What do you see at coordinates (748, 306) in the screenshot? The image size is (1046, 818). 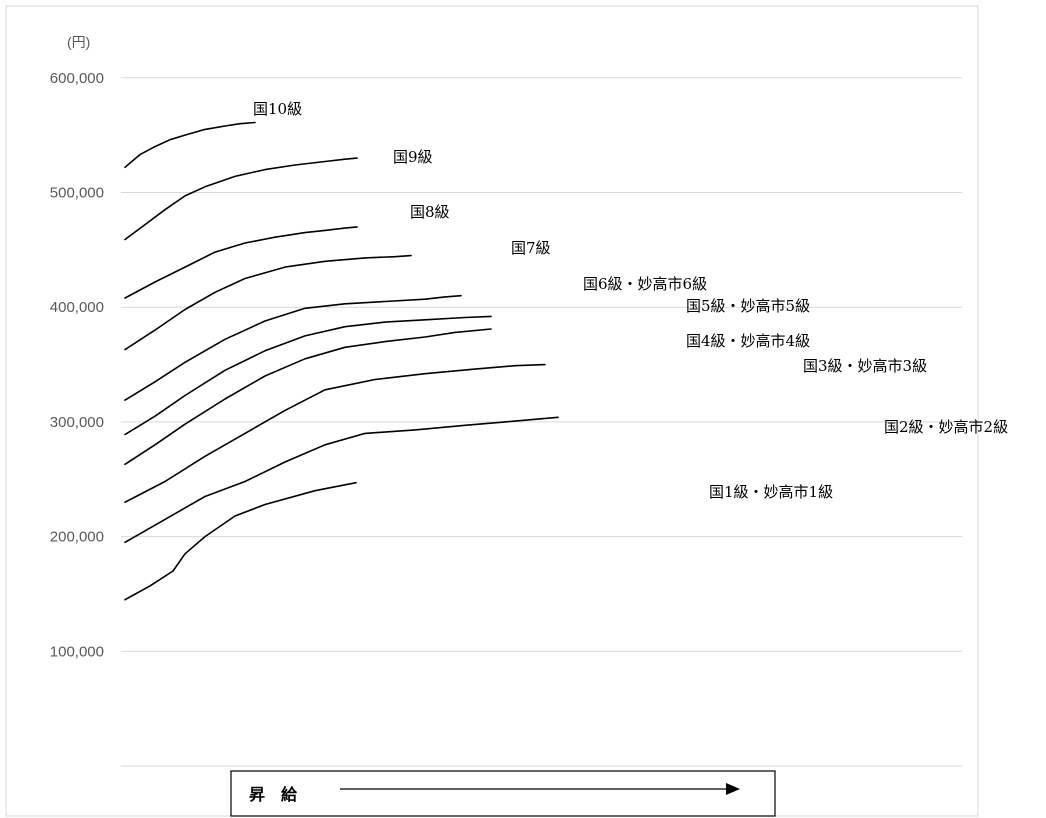 I see `series-label: 国5級・妙高市5級` at bounding box center [748, 306].